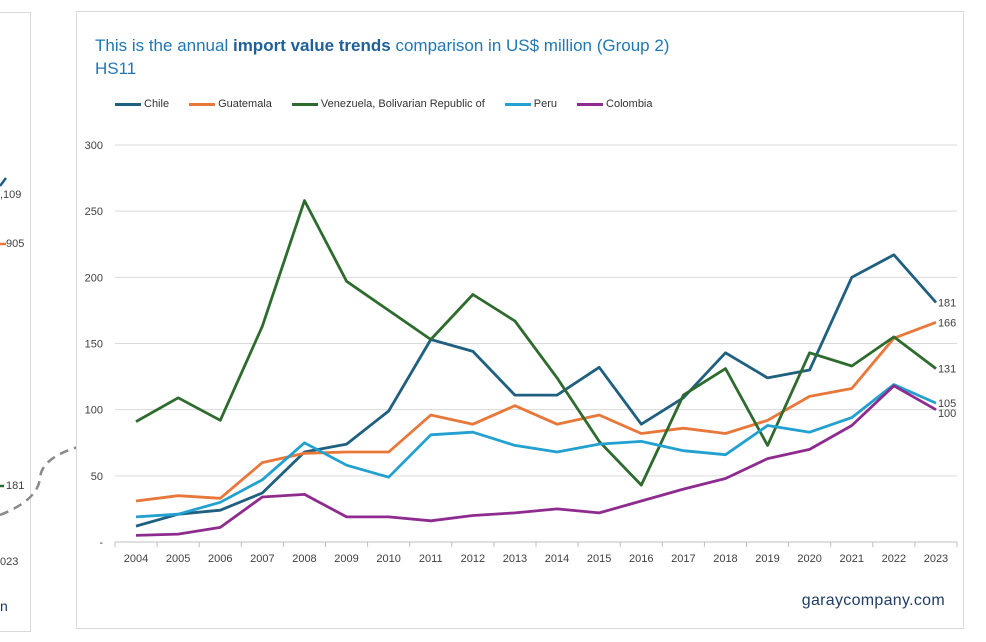 Image resolution: width=986 pixels, height=642 pixels. I want to click on x-tick-label: 2016, so click(641, 559).